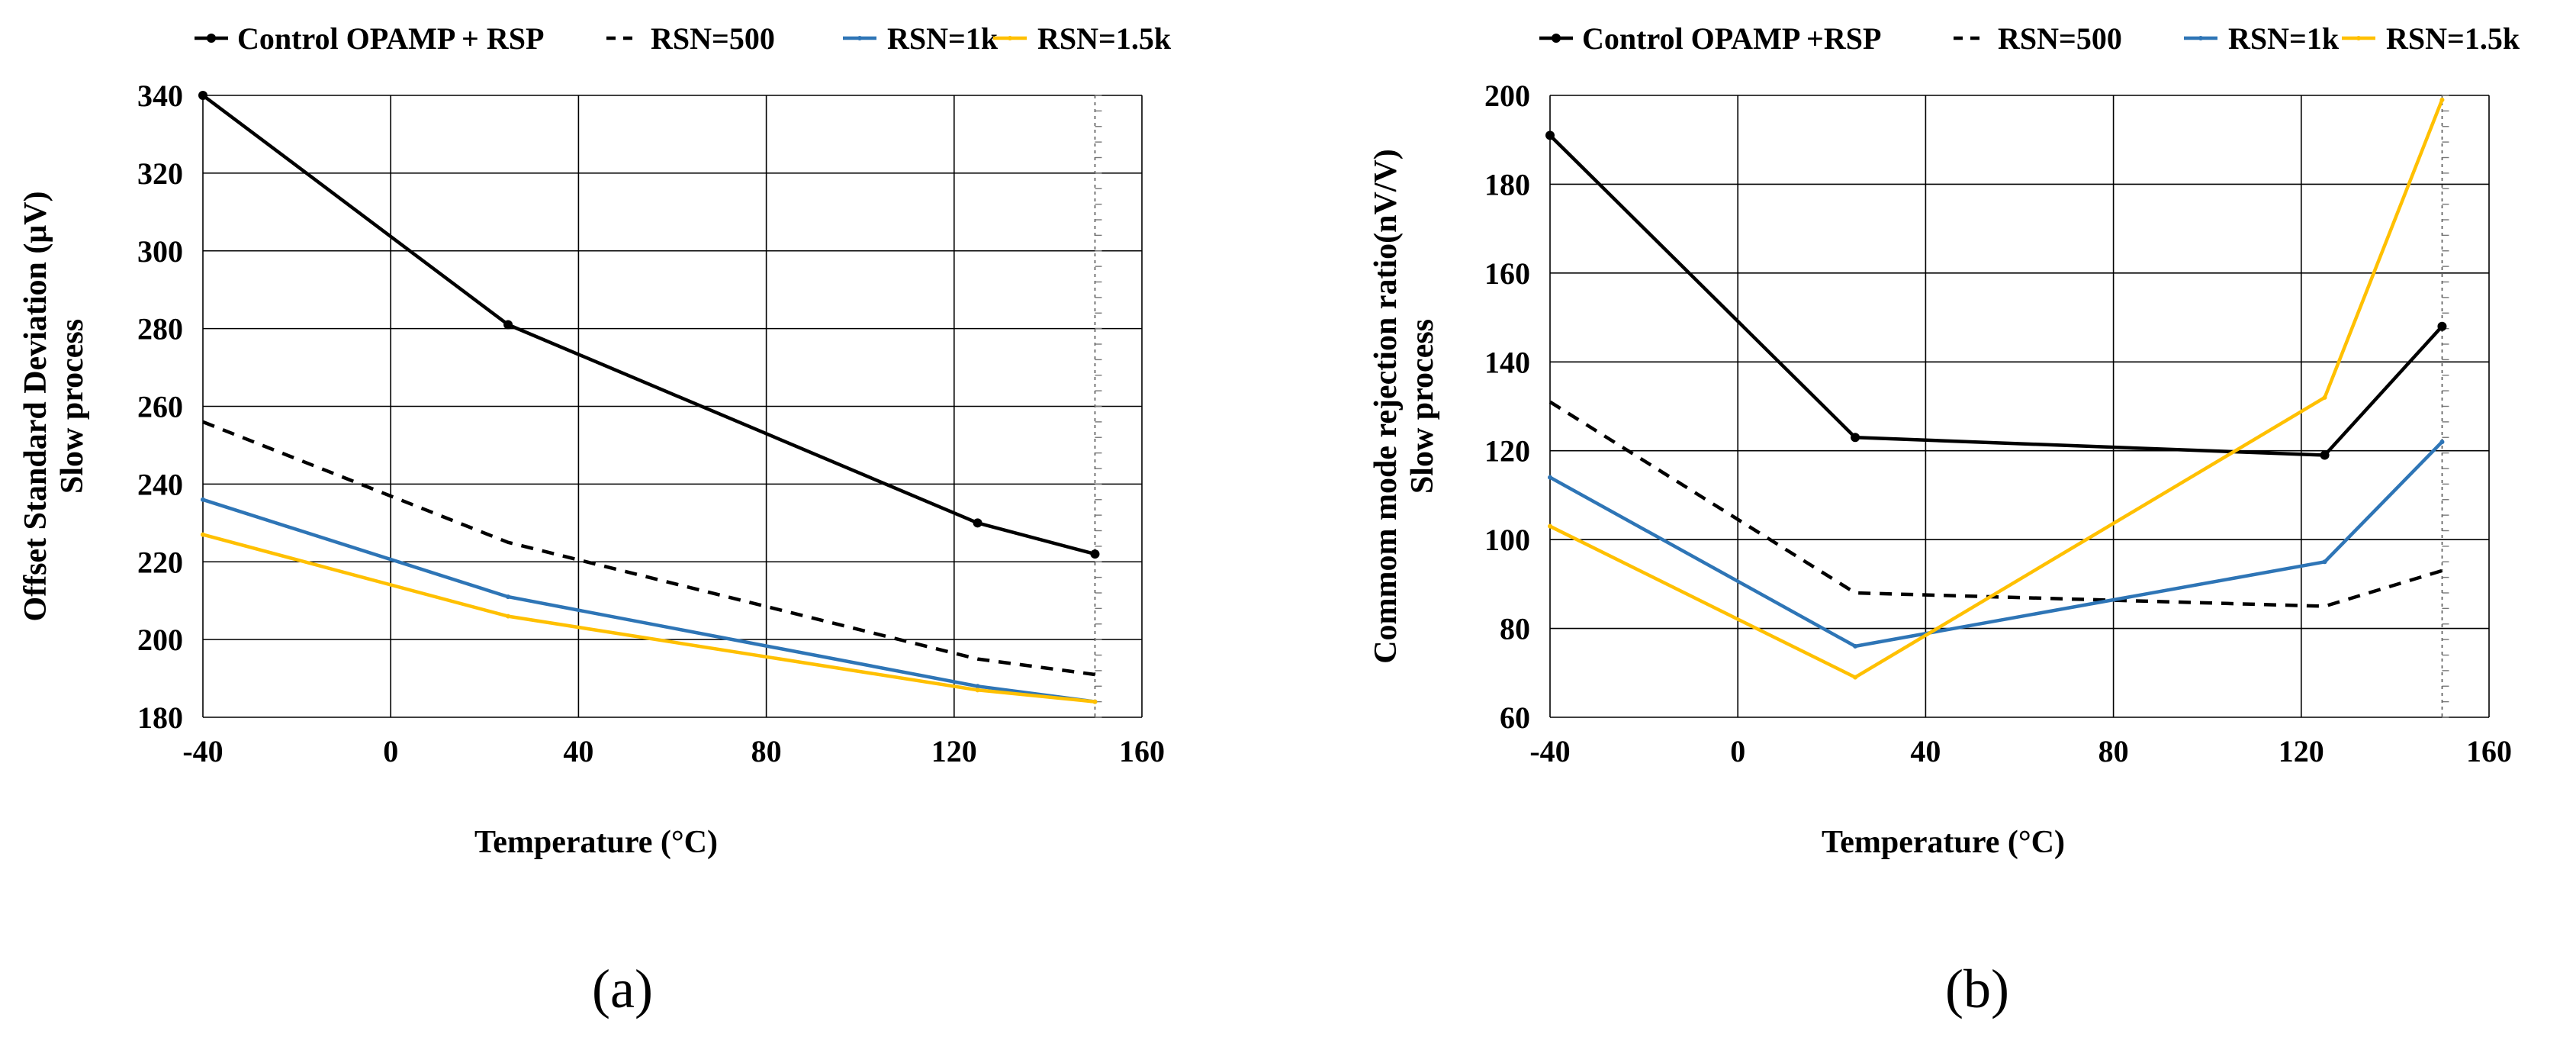  Describe the element at coordinates (1386, 406) in the screenshot. I see `y-axis-label: Commom mode rejection ratio(nV/V)` at that location.